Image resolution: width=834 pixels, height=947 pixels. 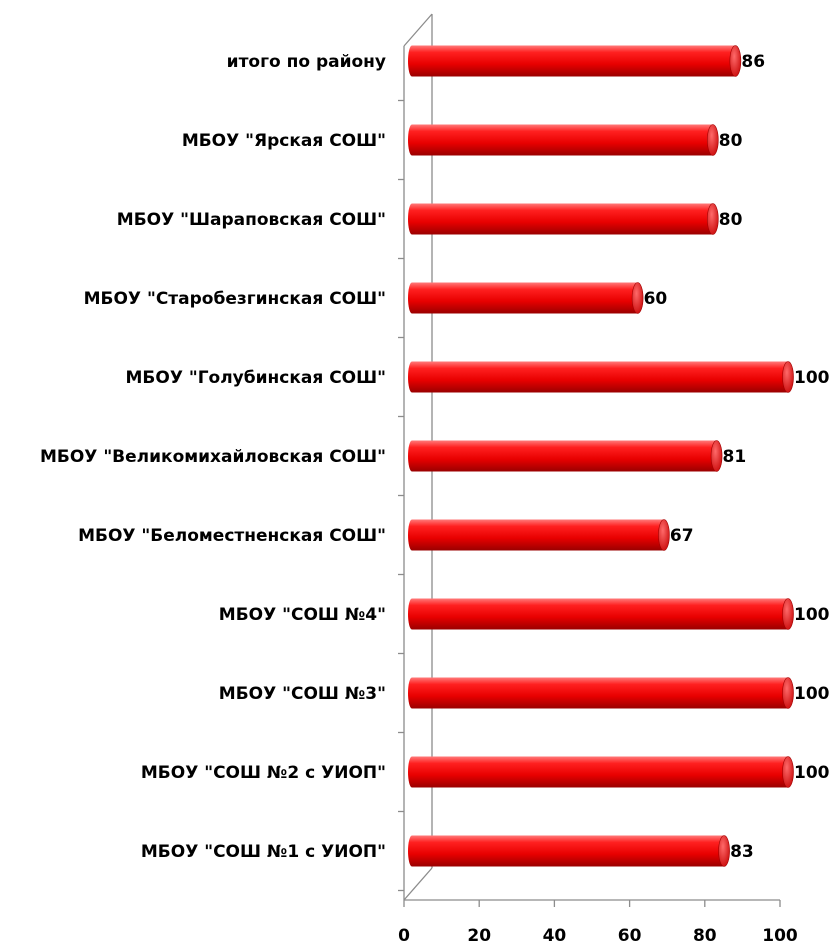 I want to click on x-tick-label: 20, so click(x=479, y=936).